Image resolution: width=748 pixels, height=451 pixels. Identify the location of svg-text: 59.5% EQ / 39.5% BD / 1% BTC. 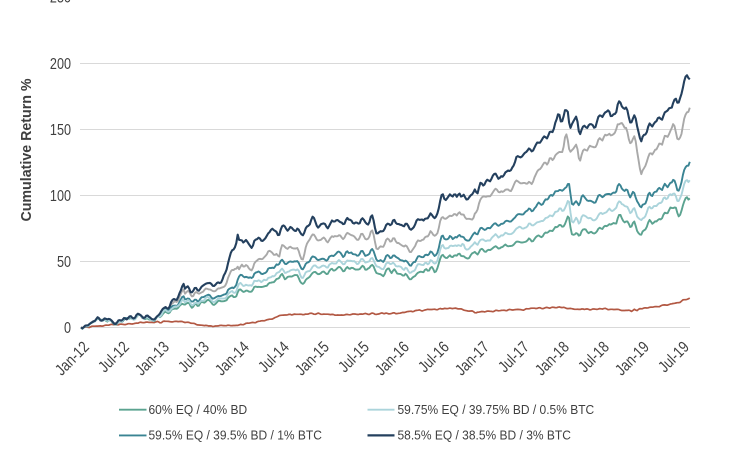
(236, 435).